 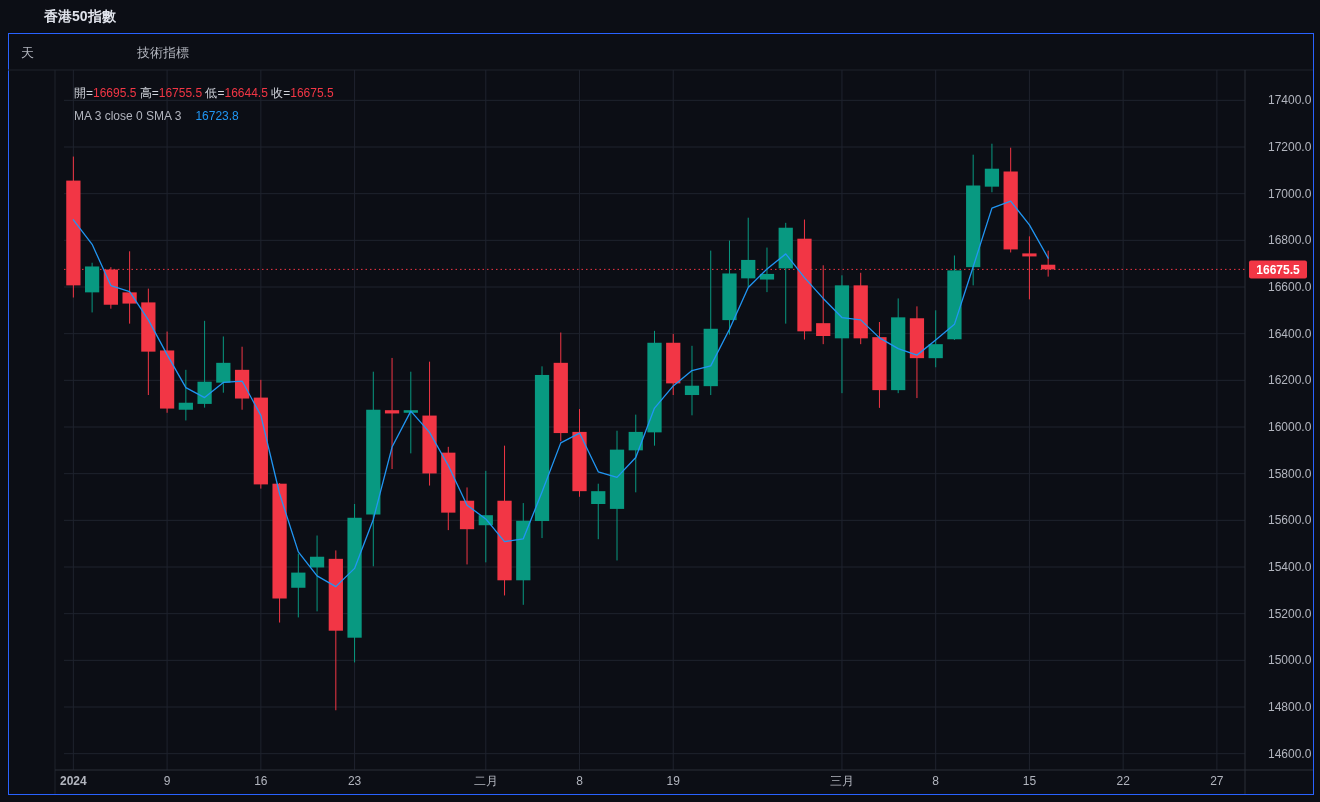 What do you see at coordinates (80, 16) in the screenshot?
I see `chart-title: 香港50指數` at bounding box center [80, 16].